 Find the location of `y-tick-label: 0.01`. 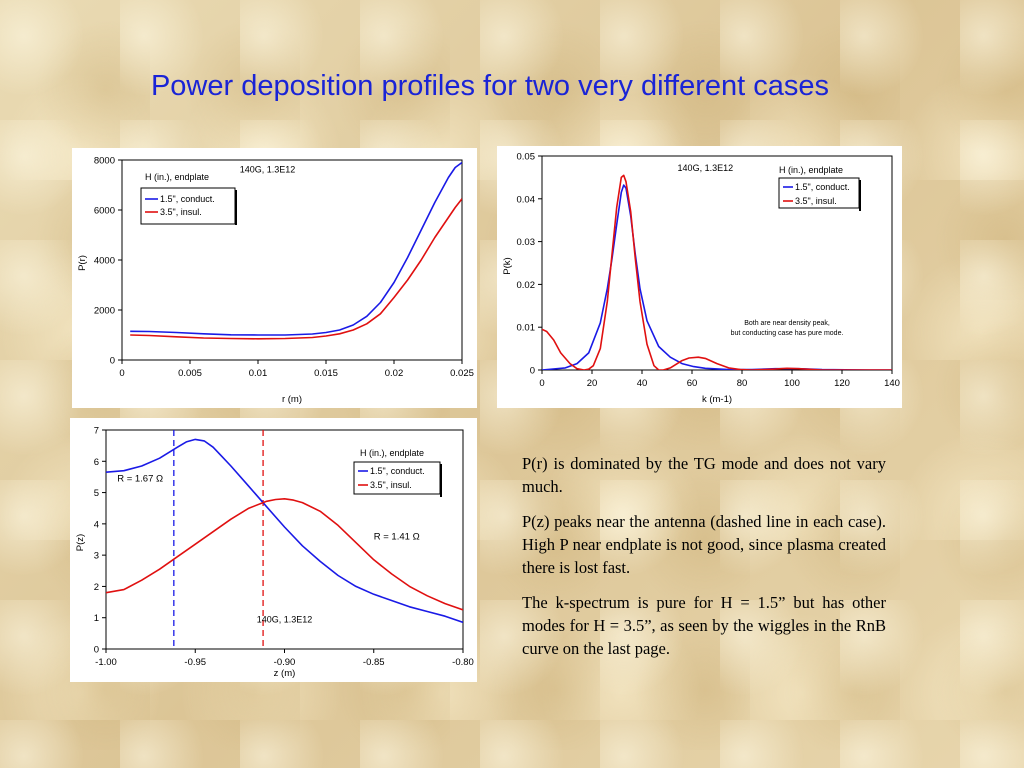

y-tick-label: 0.01 is located at coordinates (526, 328).